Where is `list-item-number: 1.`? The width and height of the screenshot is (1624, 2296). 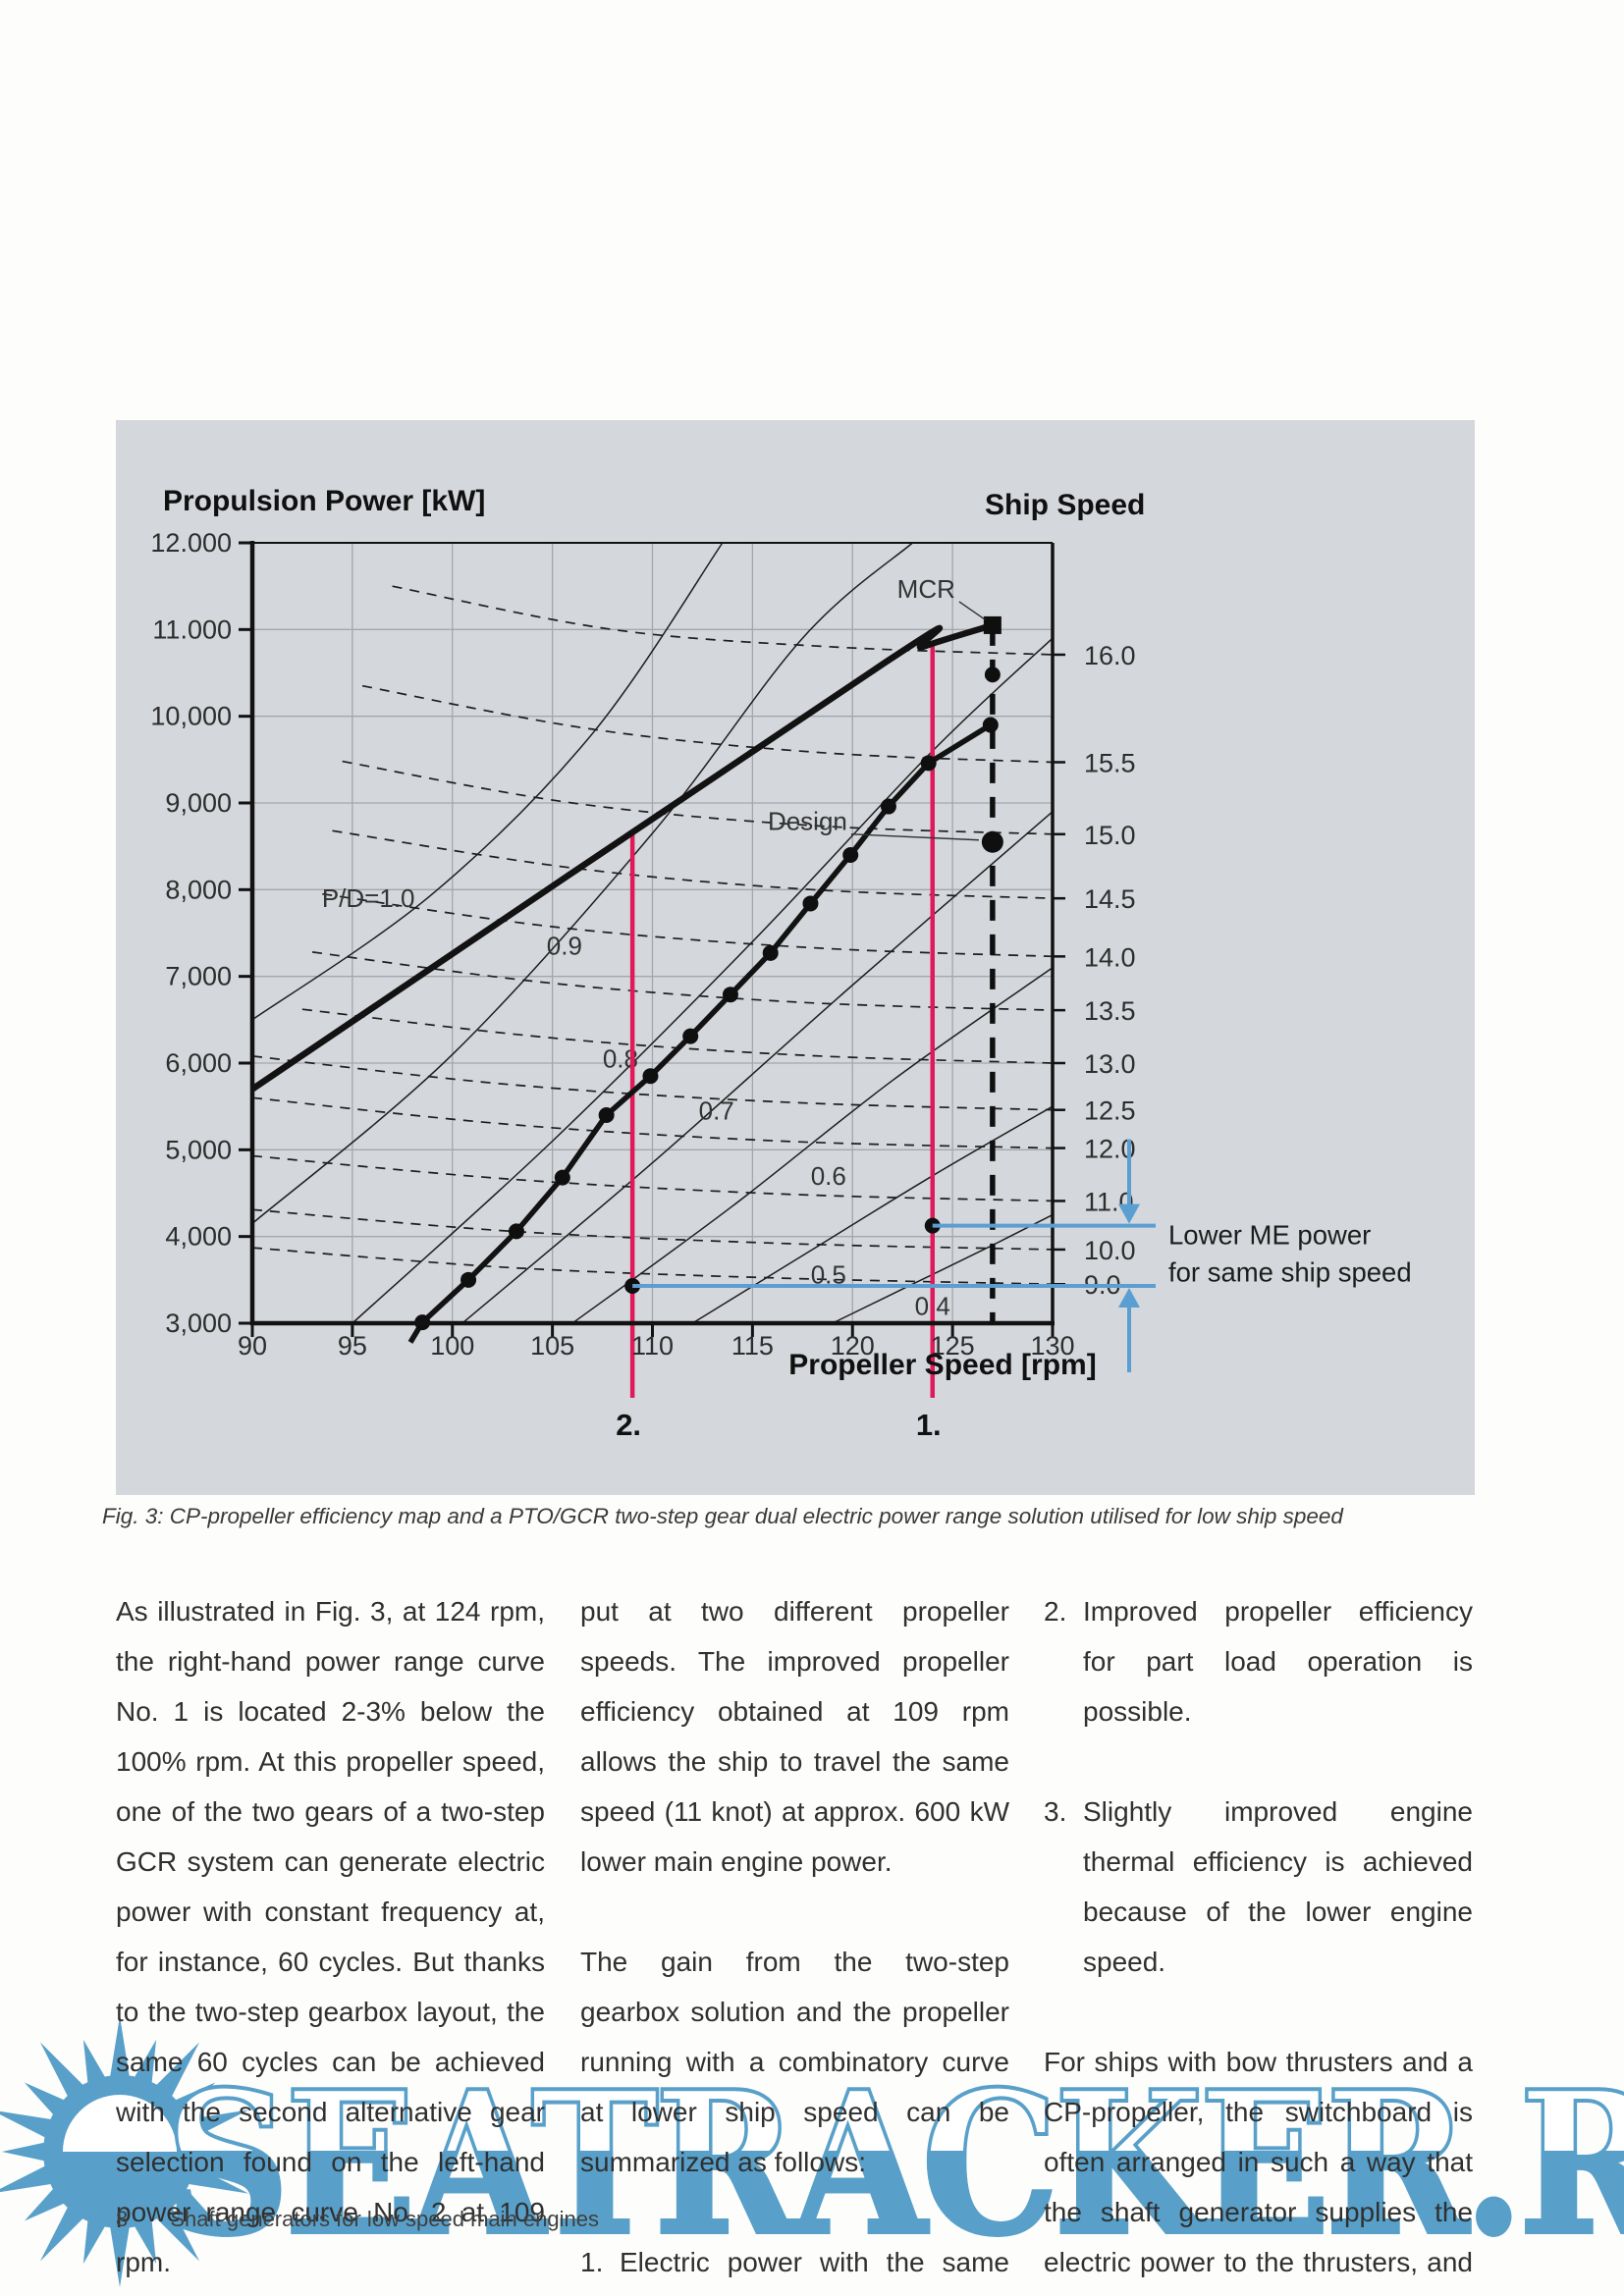 list-item-number: 1. is located at coordinates (592, 2262).